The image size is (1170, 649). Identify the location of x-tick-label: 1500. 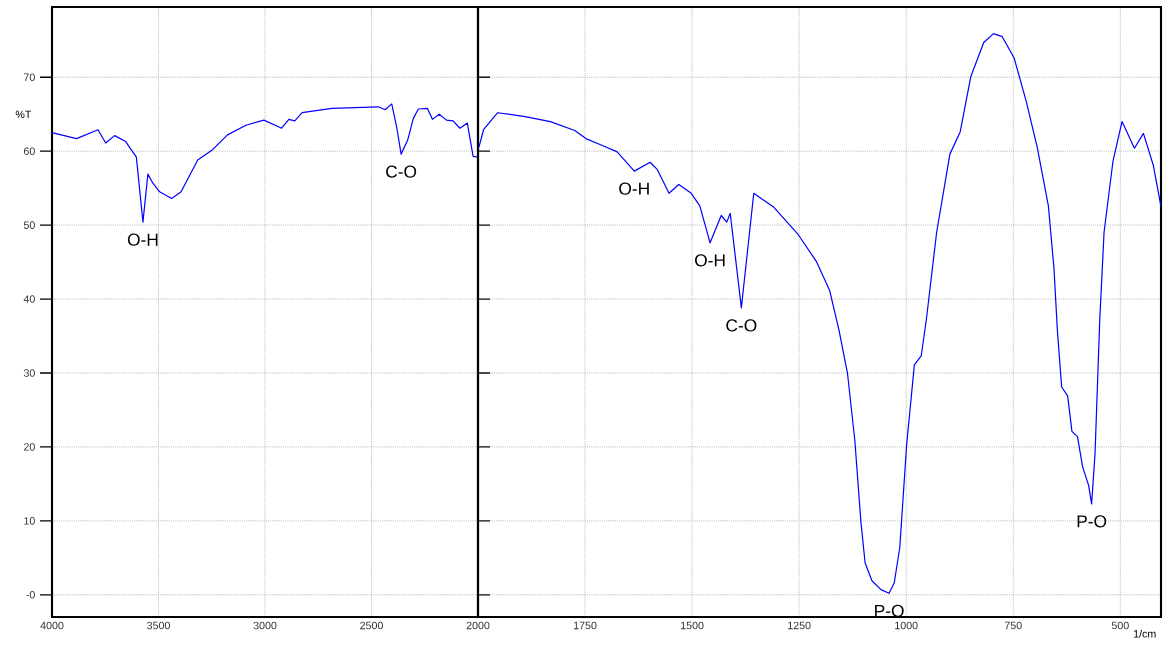
(692, 625).